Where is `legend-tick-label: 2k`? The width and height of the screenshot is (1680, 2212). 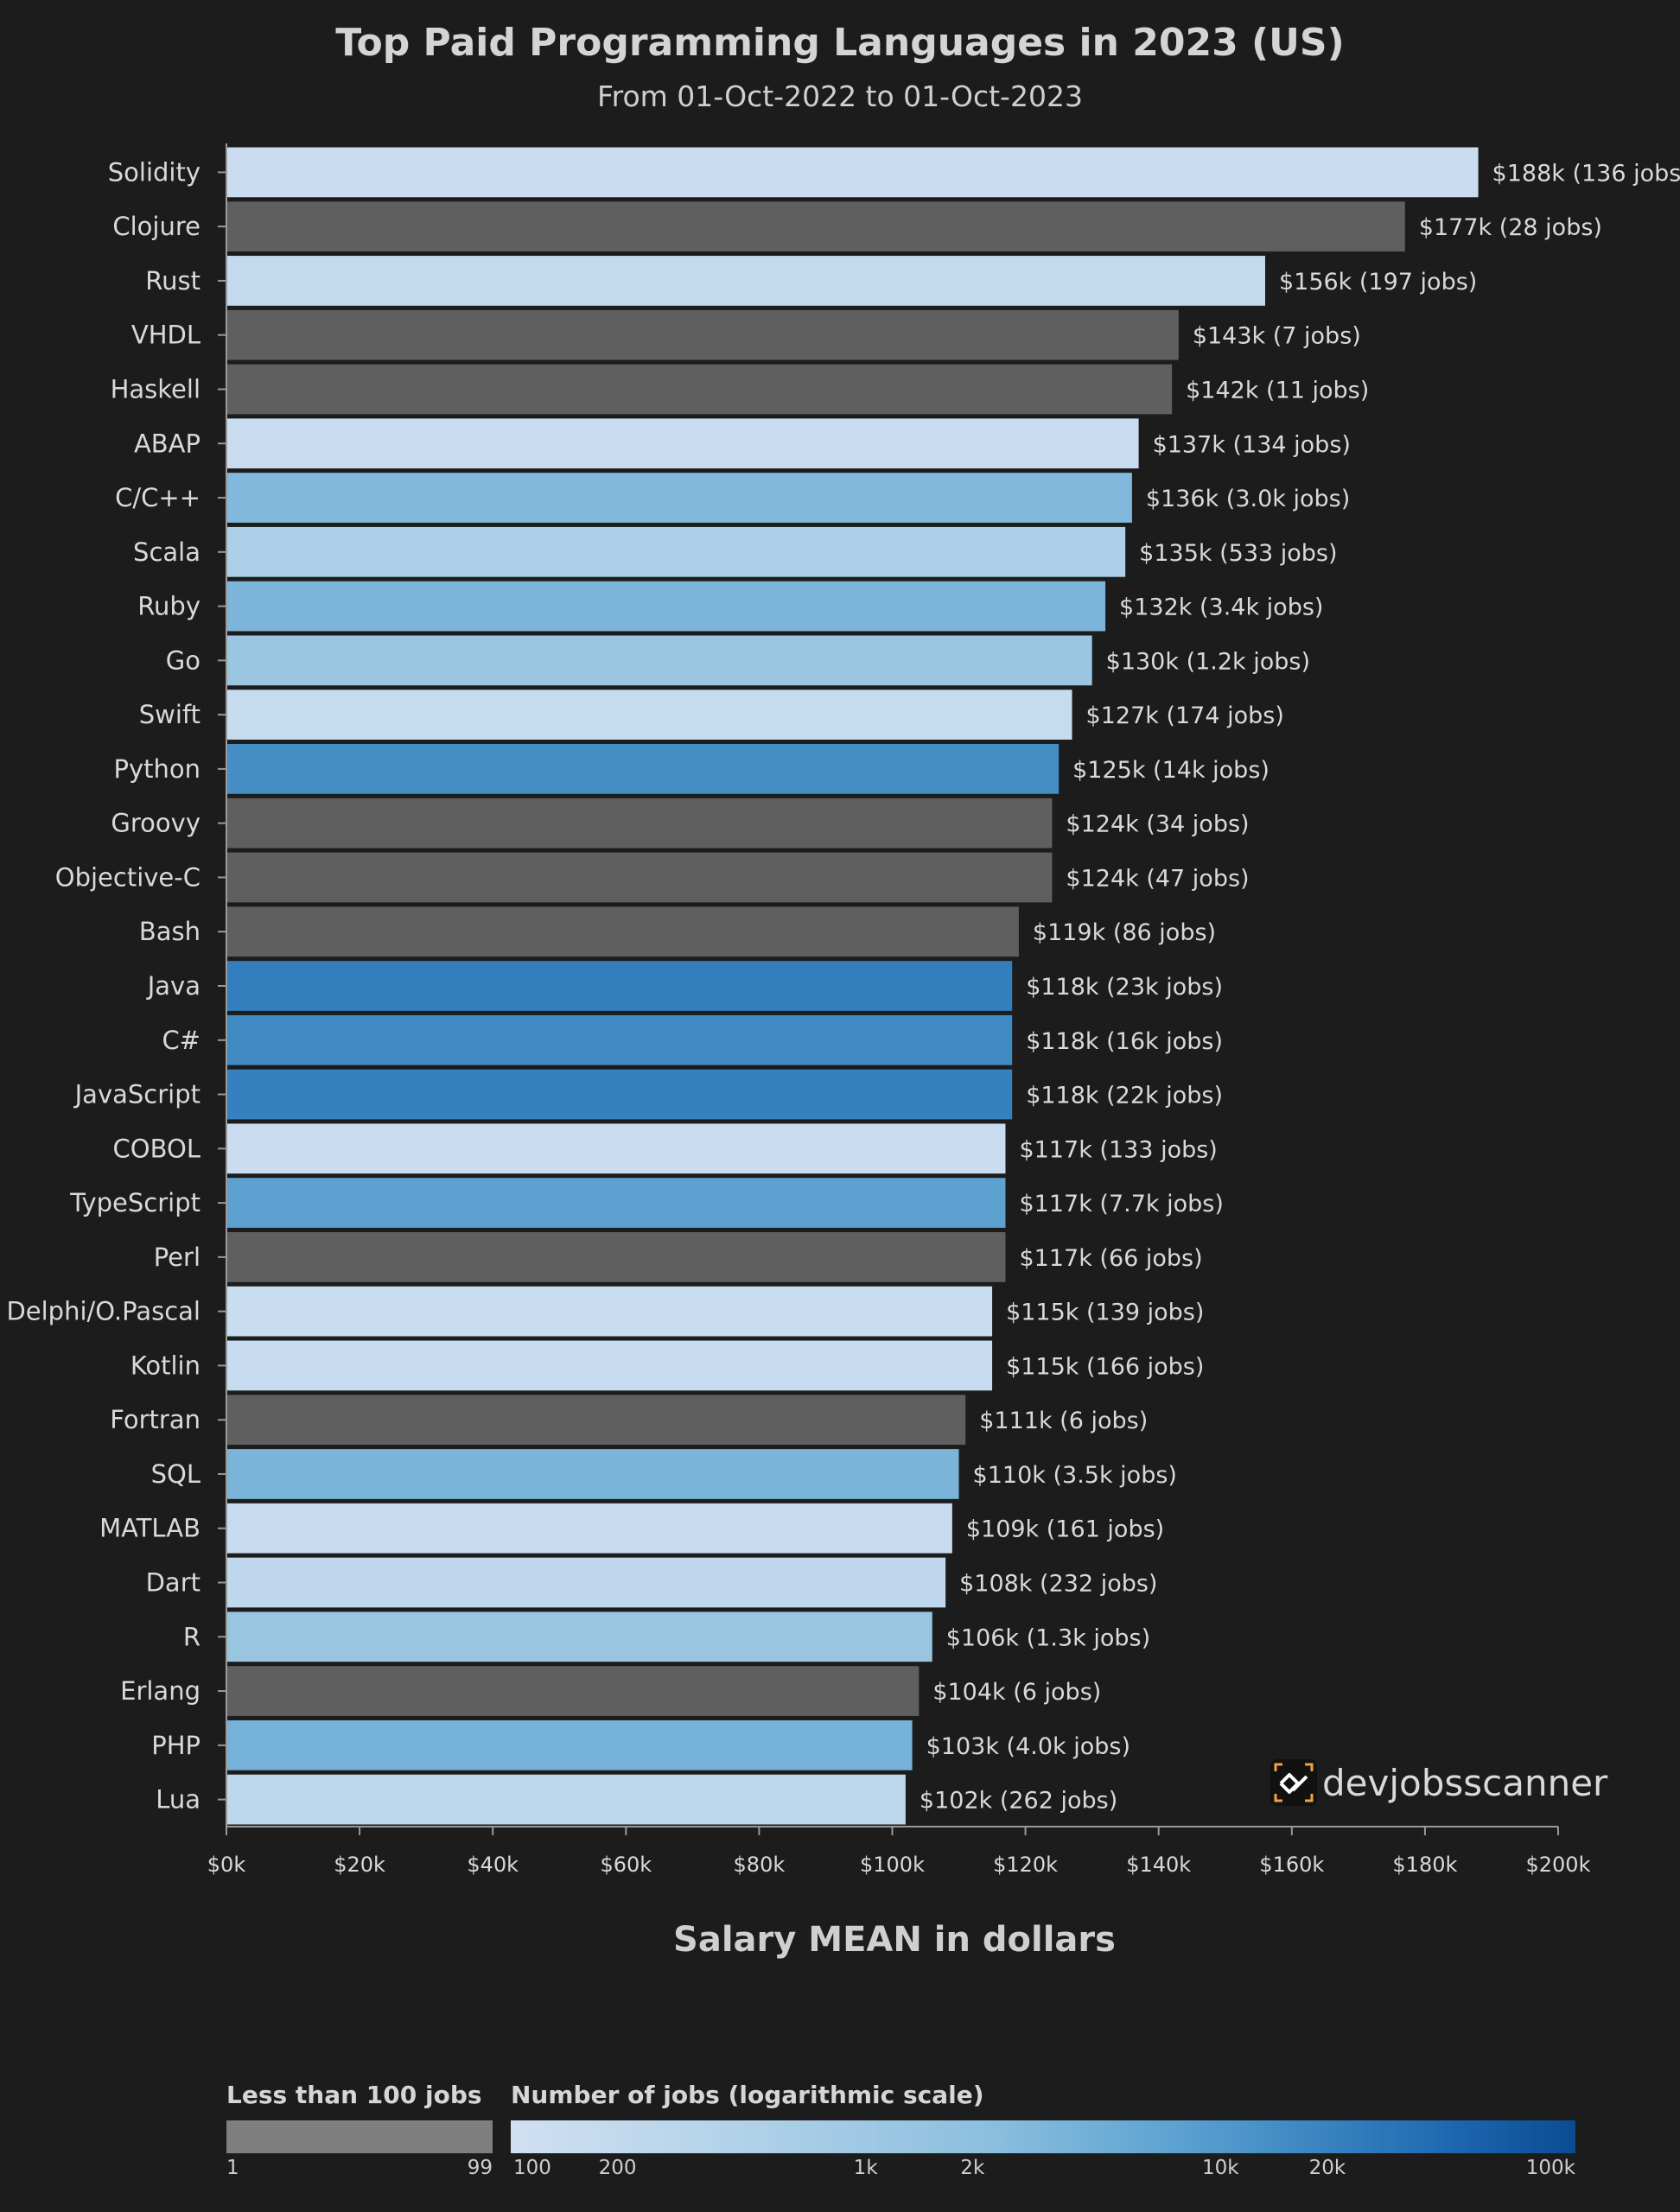 legend-tick-label: 2k is located at coordinates (972, 2168).